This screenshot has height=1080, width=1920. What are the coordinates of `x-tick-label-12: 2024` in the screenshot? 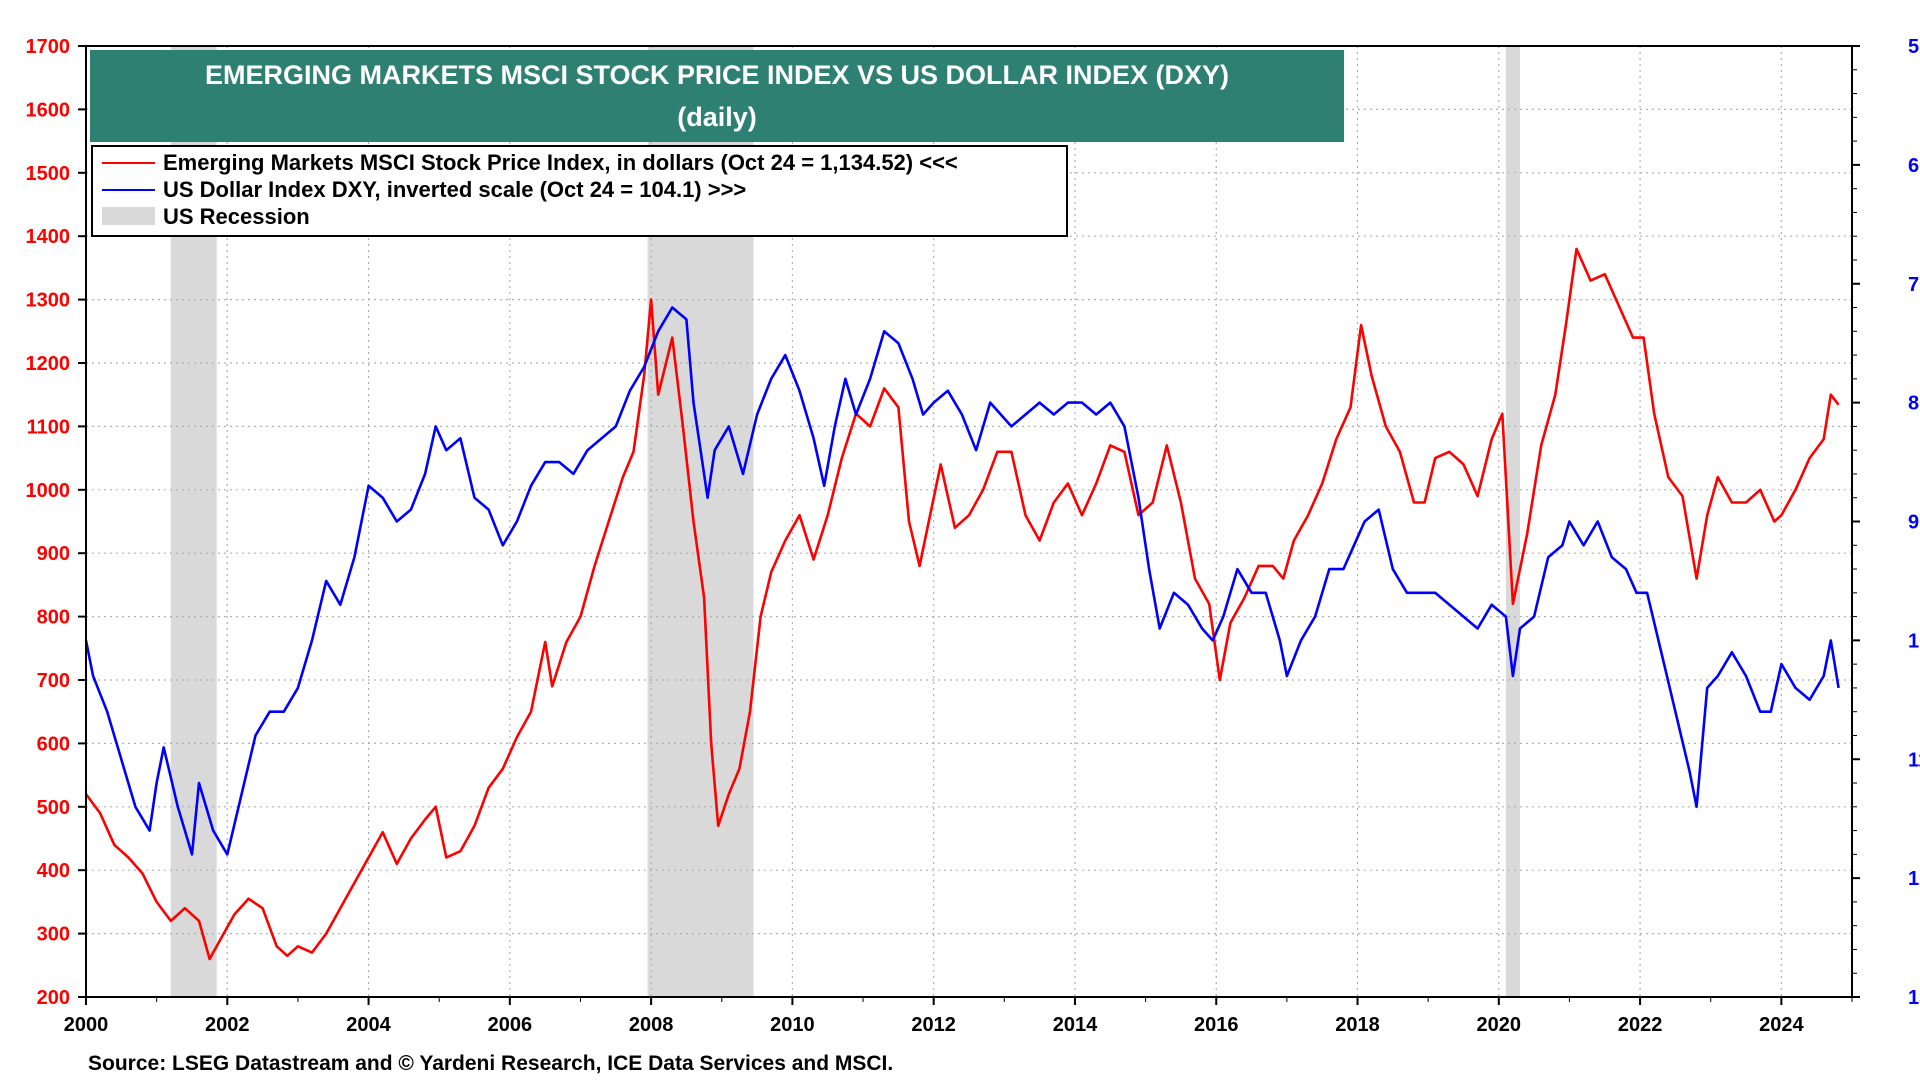 It's located at (1781, 1025).